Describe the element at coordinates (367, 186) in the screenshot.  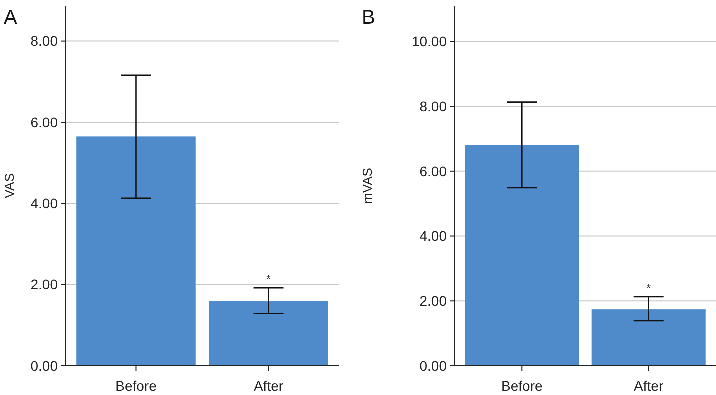
I see `y-axis-title: mVAS` at that location.